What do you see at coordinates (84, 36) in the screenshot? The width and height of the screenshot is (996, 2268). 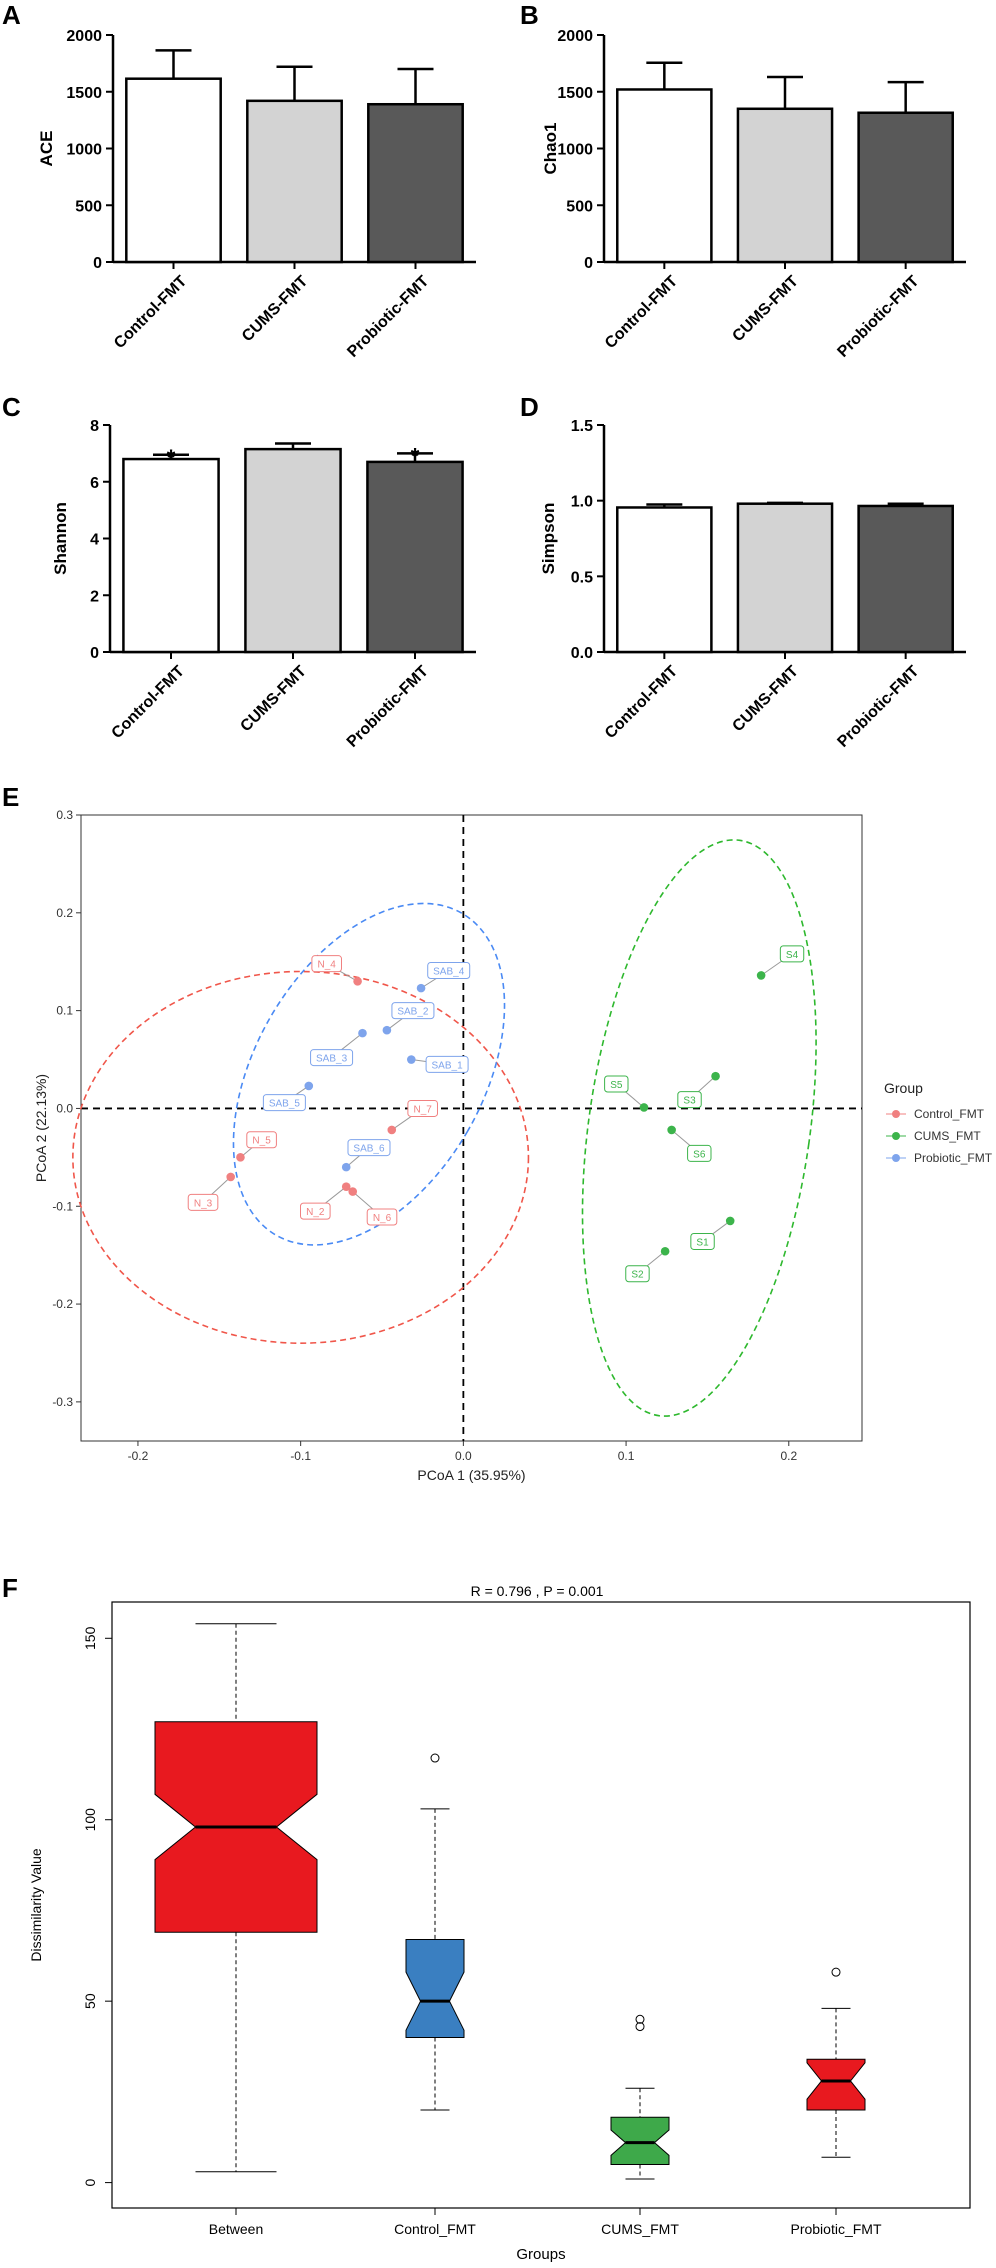 I see `y-tick-label-a: 2000` at bounding box center [84, 36].